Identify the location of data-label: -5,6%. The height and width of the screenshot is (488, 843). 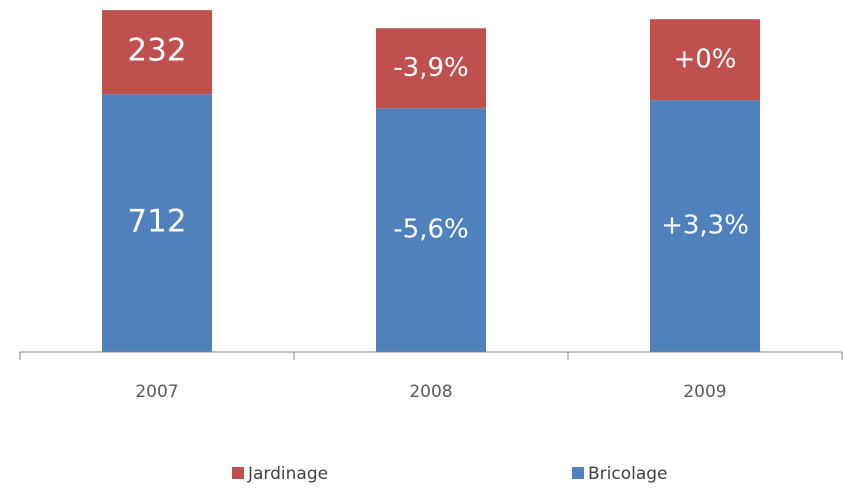
(430, 230).